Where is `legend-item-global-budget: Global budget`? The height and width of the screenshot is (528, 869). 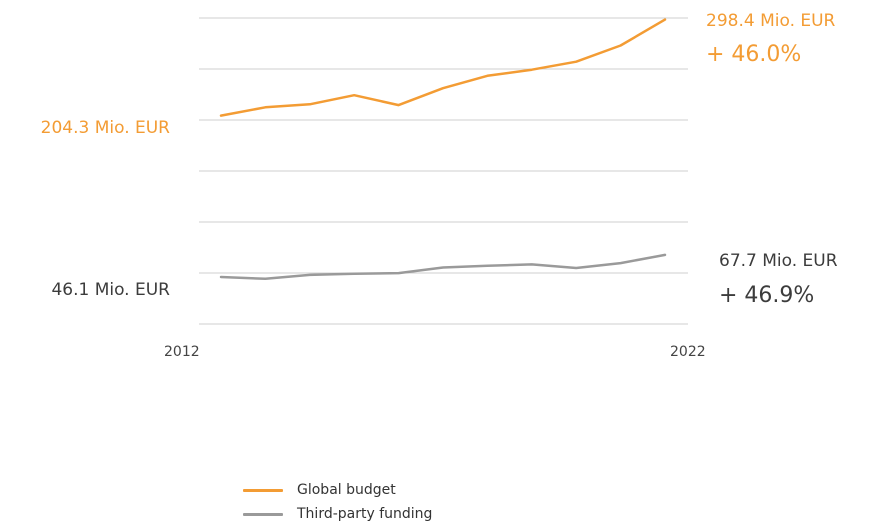
legend-item-global-budget: Global budget is located at coordinates (337, 490).